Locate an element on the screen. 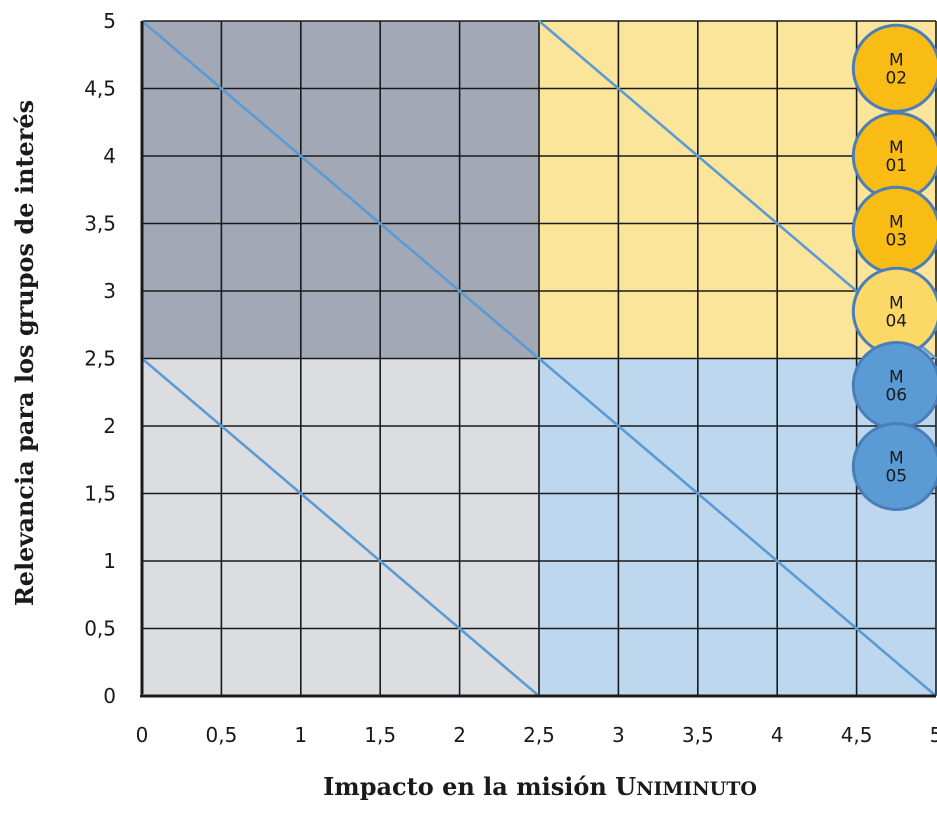  x-tick-labels: 0 0,5 1 1,5 2 2,5 3 3,5 4 4,5 5 is located at coordinates (536, 735).